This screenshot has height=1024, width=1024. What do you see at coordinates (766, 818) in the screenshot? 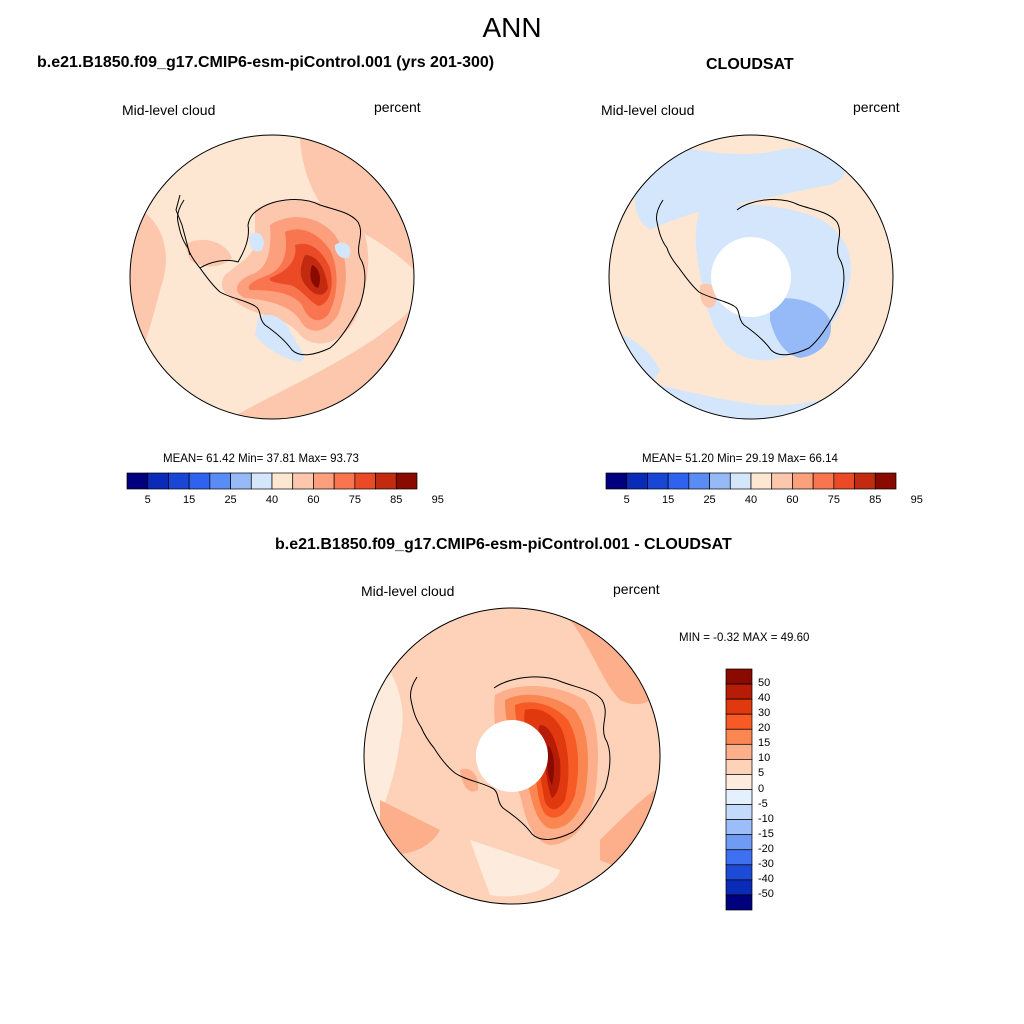
I see `colorbar-tick-label: -10` at bounding box center [766, 818].